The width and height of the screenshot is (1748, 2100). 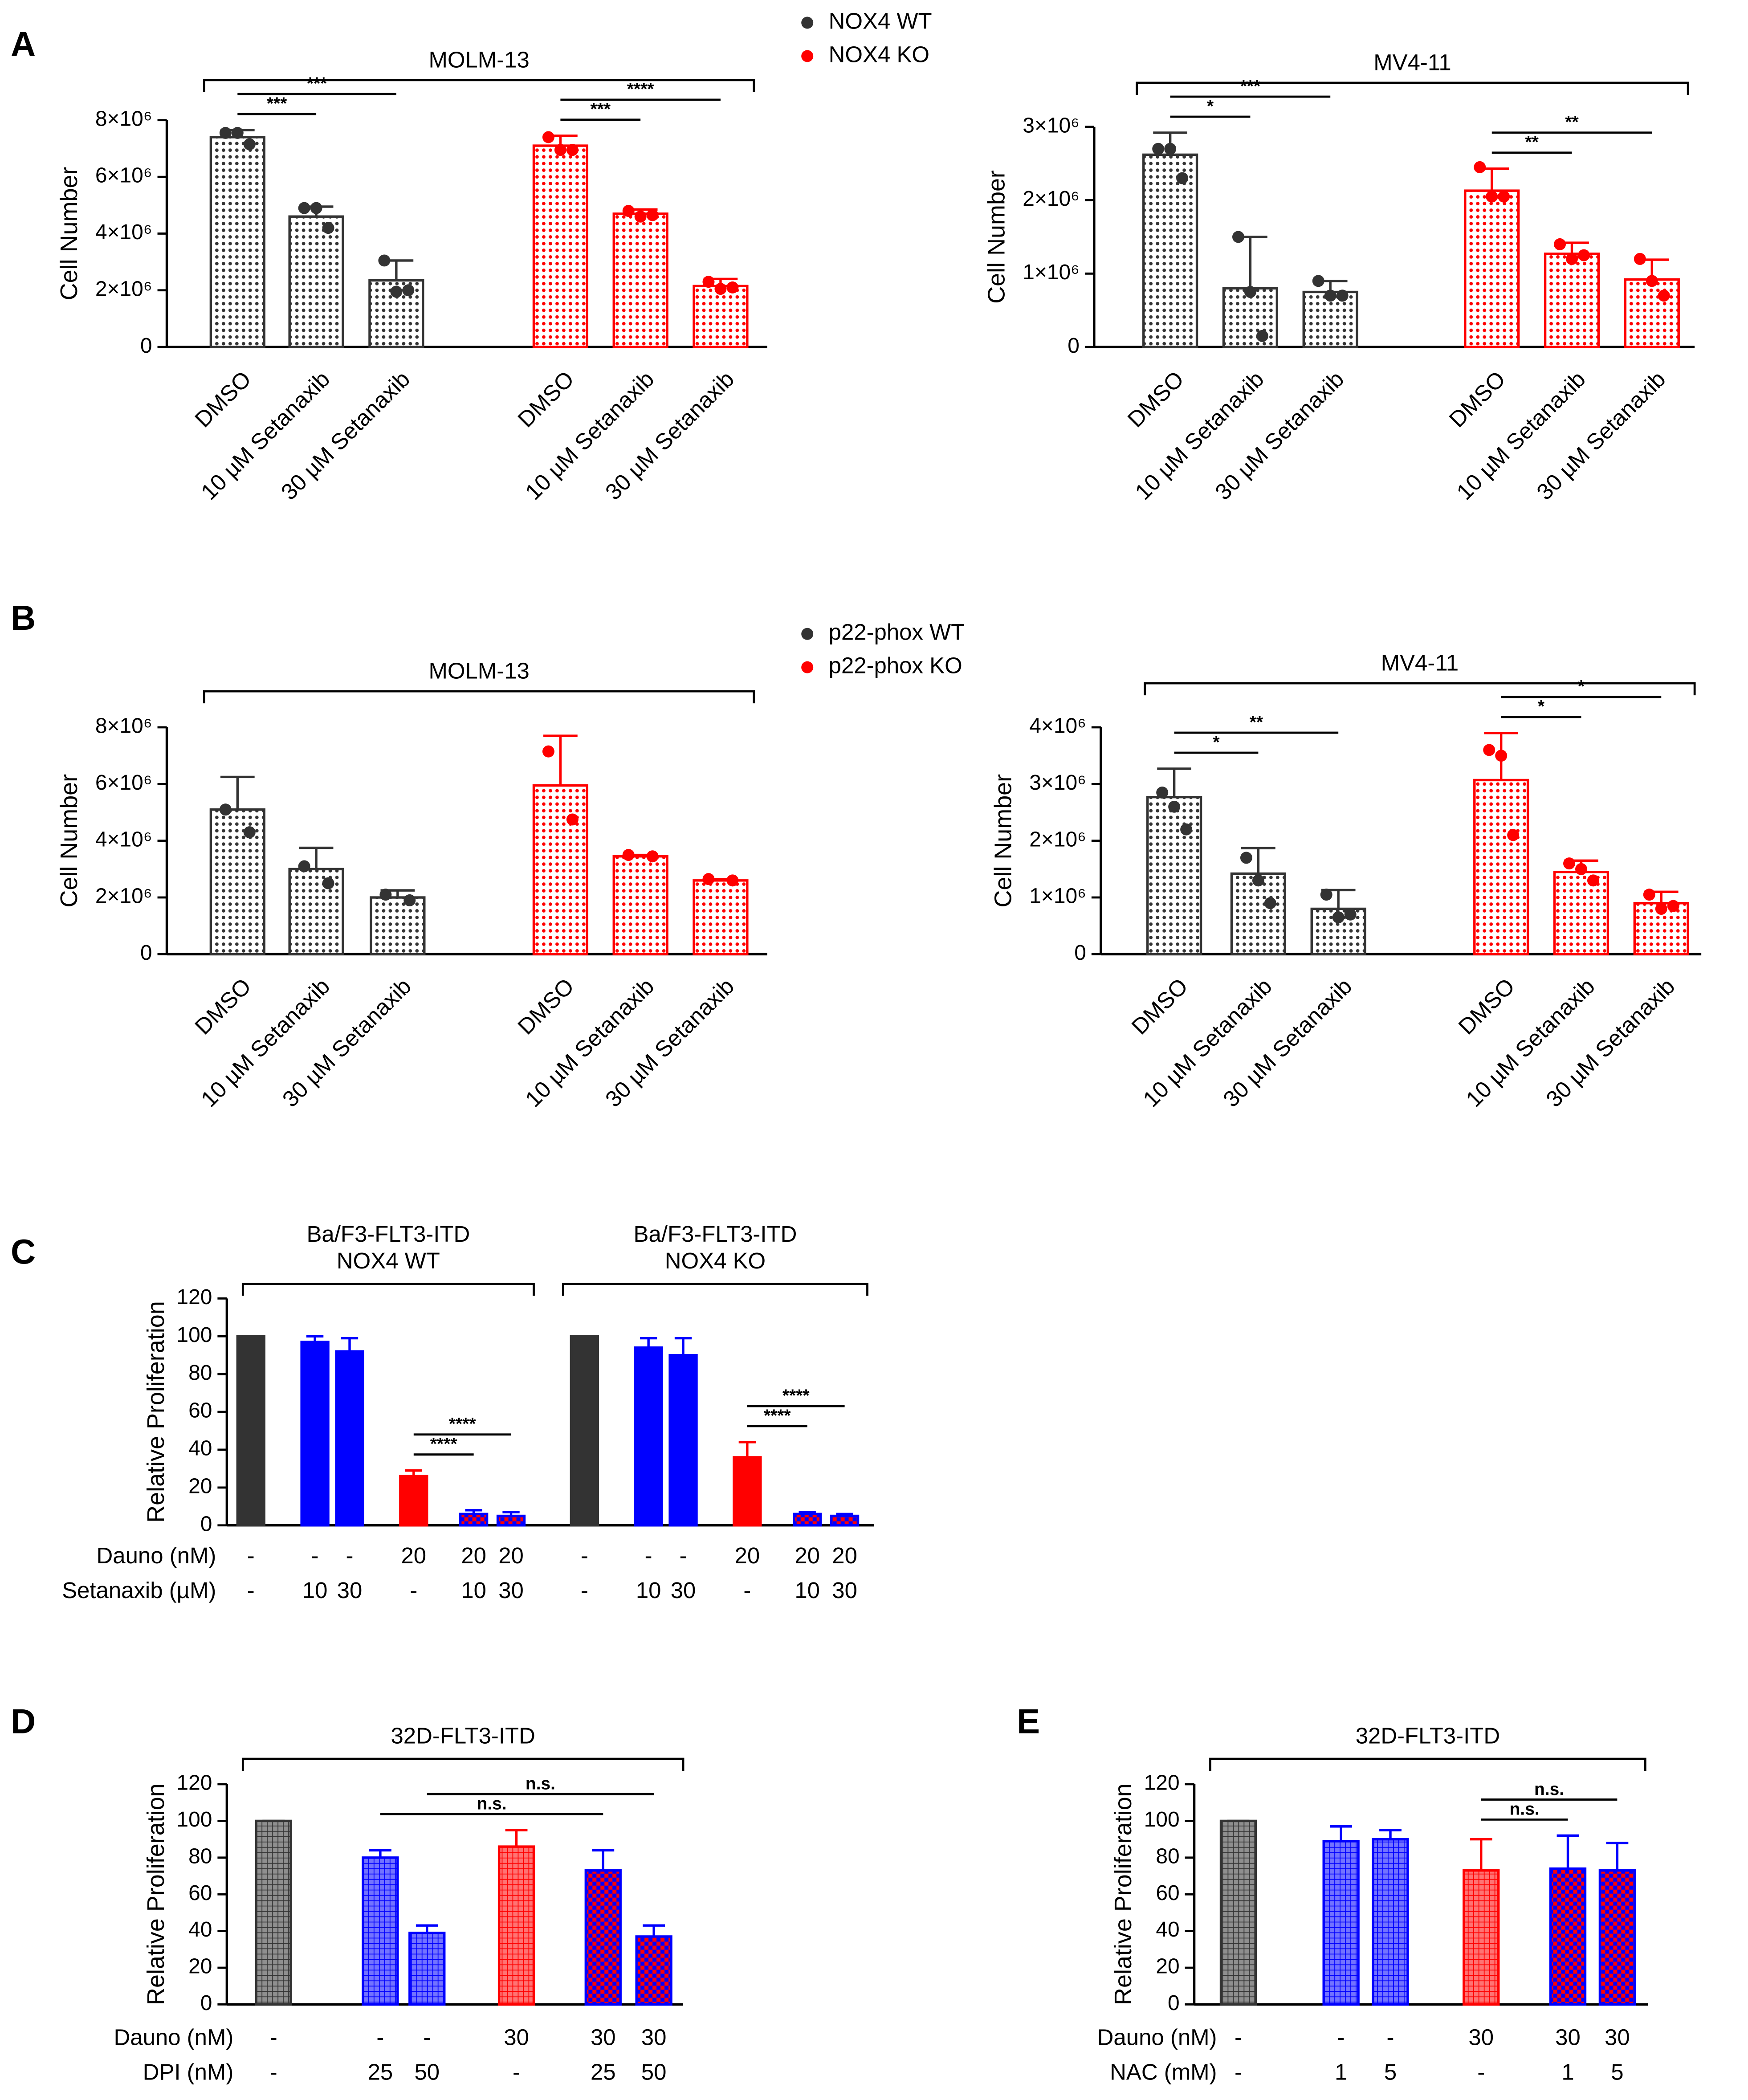 What do you see at coordinates (1549, 1789) in the screenshot?
I see `significance-label: n.s.` at bounding box center [1549, 1789].